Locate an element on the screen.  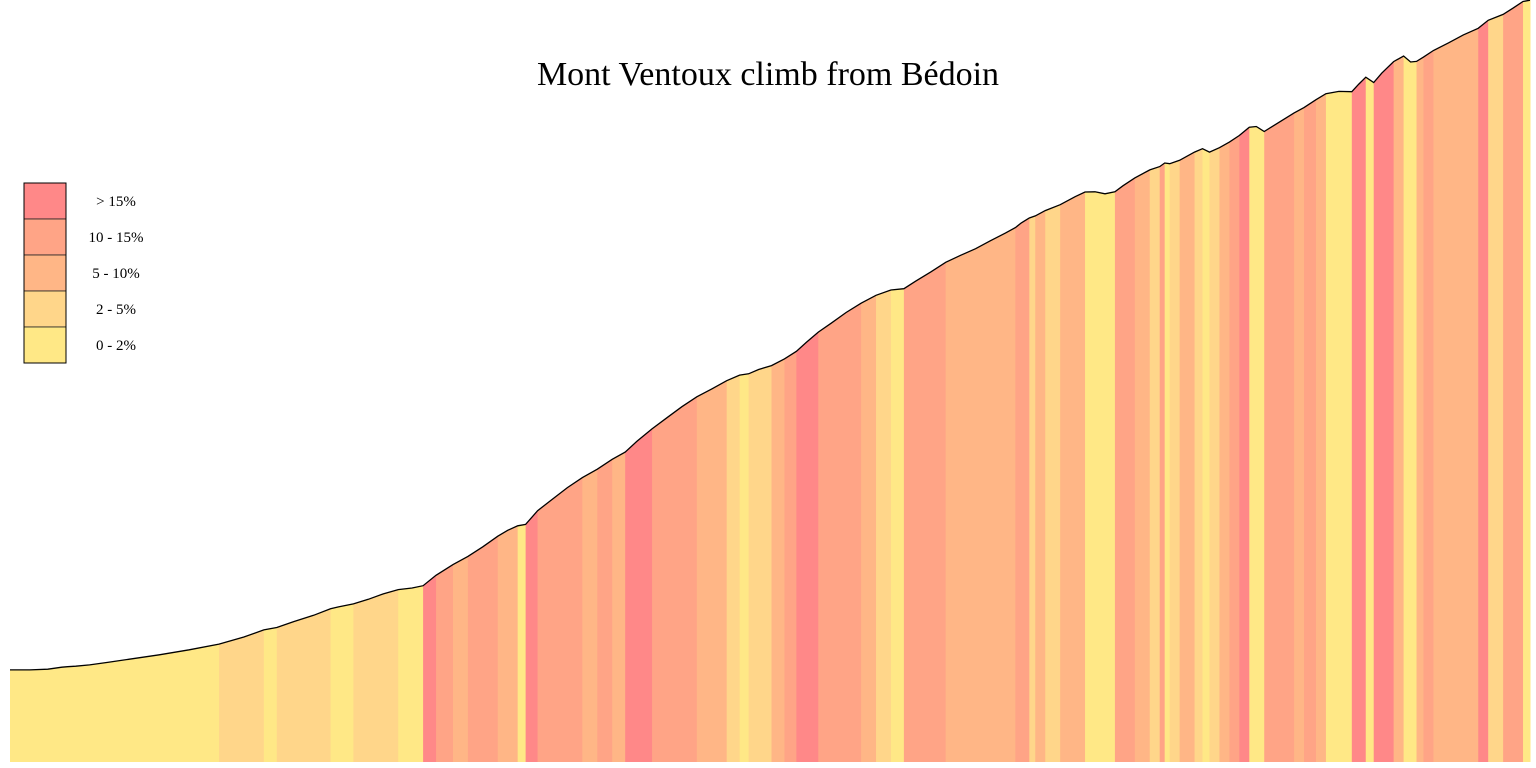
legend: > 15% 10 - 15% 5 - 10% 2 - 5% 0 - 2% is located at coordinates (83, 273).